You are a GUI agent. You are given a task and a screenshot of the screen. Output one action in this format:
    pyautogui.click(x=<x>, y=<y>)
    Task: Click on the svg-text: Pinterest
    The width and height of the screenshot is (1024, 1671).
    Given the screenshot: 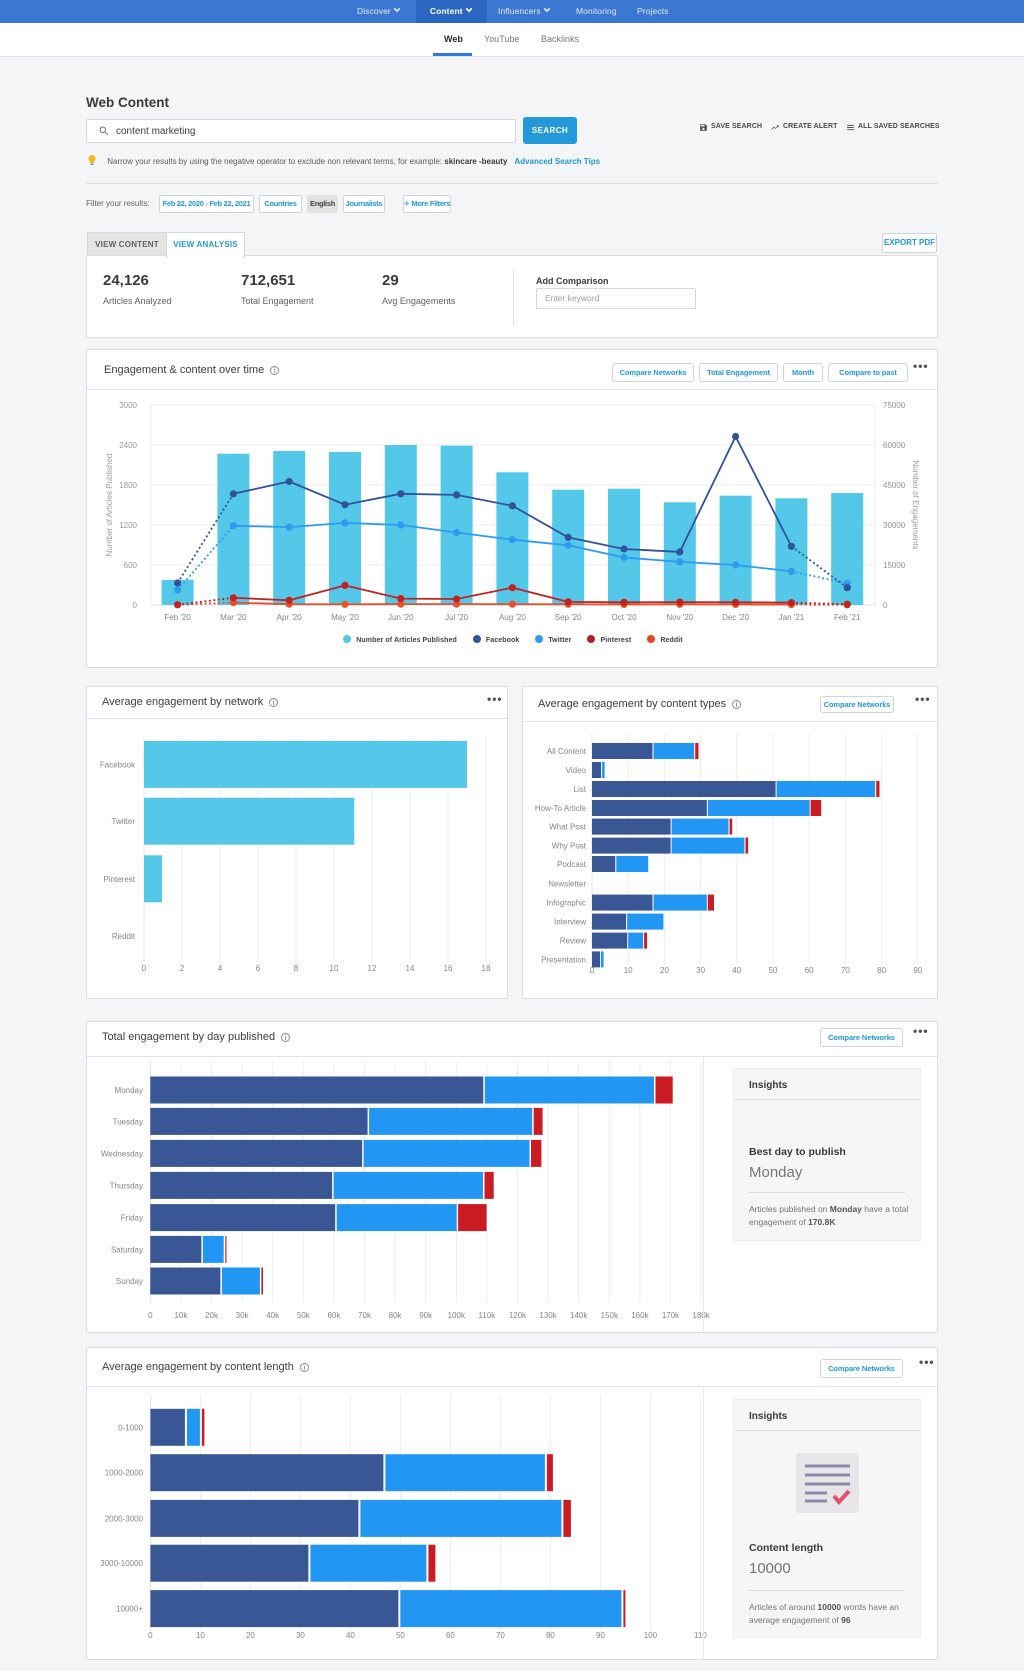 What is the action you would take?
    pyautogui.click(x=119, y=879)
    